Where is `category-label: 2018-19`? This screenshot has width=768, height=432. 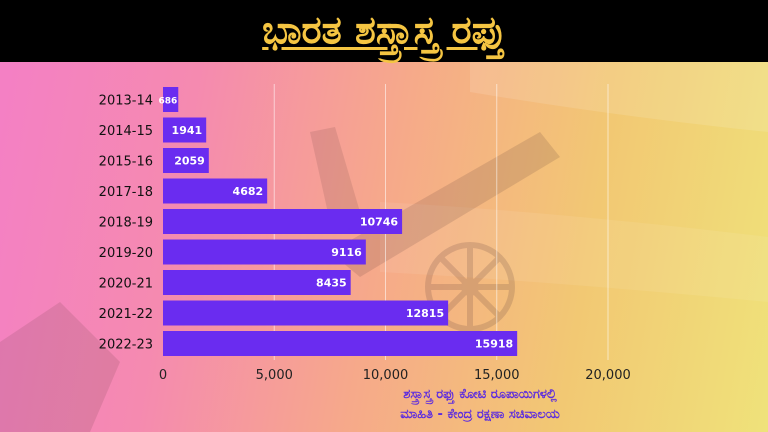
category-label: 2018-19 is located at coordinates (126, 223).